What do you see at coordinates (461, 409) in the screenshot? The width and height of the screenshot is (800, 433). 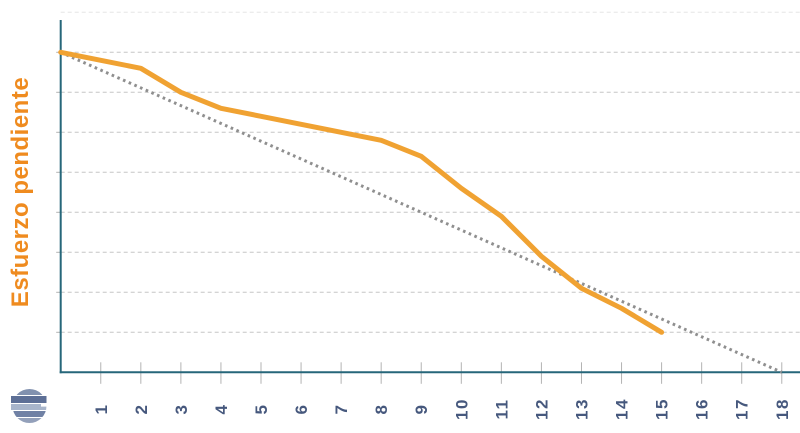 I see `x-tick-label: 10` at bounding box center [461, 409].